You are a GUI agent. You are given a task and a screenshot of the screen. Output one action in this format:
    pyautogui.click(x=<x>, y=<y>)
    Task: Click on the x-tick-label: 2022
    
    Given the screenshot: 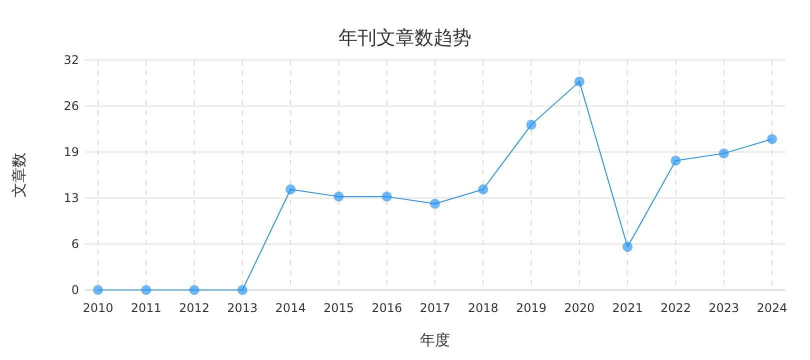 What is the action you would take?
    pyautogui.click(x=675, y=308)
    